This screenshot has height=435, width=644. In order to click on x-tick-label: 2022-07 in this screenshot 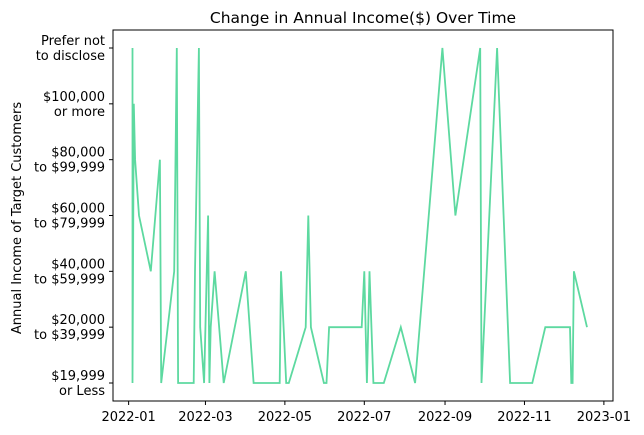, I will do `click(364, 417)`.